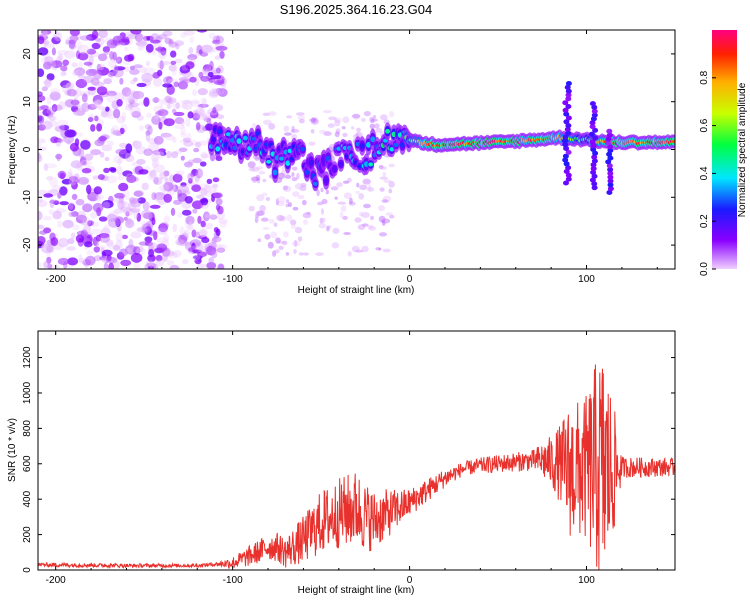 The width and height of the screenshot is (750, 600). I want to click on figure-title: S196.2025.364.16.23.G04, so click(356, 9).